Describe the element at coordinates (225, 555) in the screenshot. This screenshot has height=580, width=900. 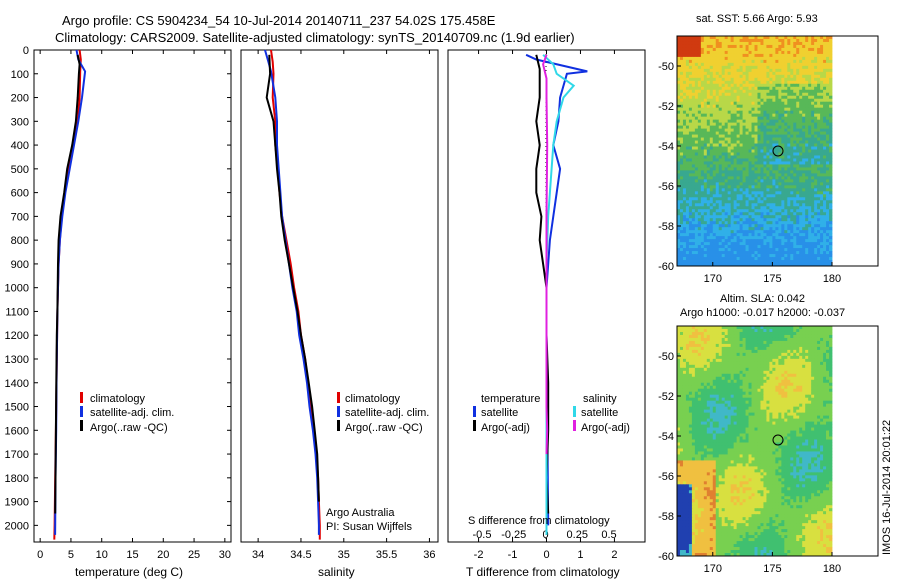
I see `x-tick-label: 30` at that location.